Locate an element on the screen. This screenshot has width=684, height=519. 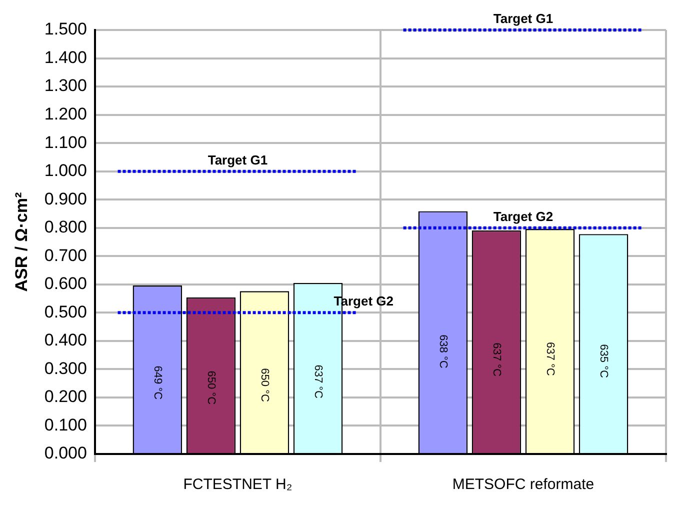
annotation: 649 °C is located at coordinates (157, 383).